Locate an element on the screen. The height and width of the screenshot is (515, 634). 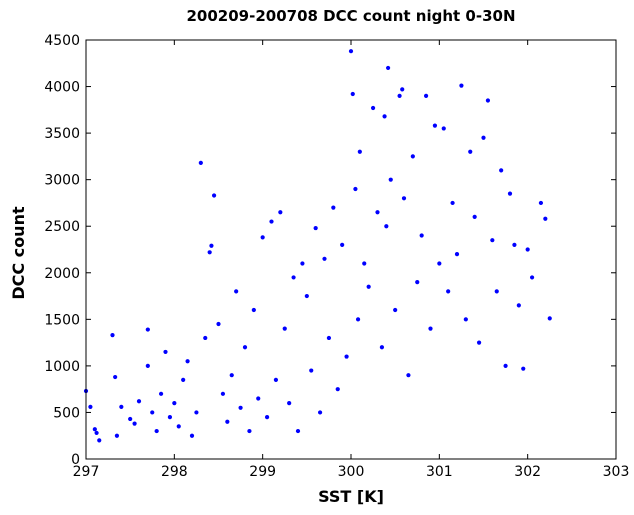
y-tick-label: 4000 is located at coordinates (62, 88).